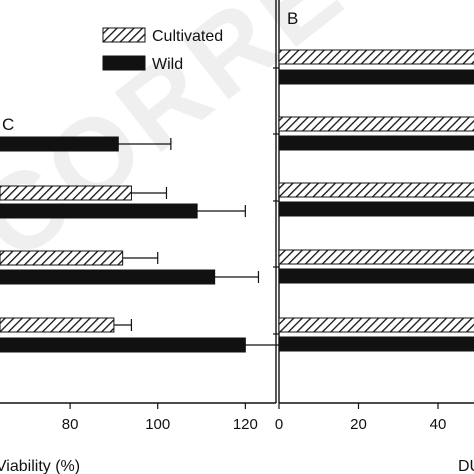 This screenshot has height=474, width=474. What do you see at coordinates (70, 424) in the screenshot?
I see `panel-c-x-tick-label: 80` at bounding box center [70, 424].